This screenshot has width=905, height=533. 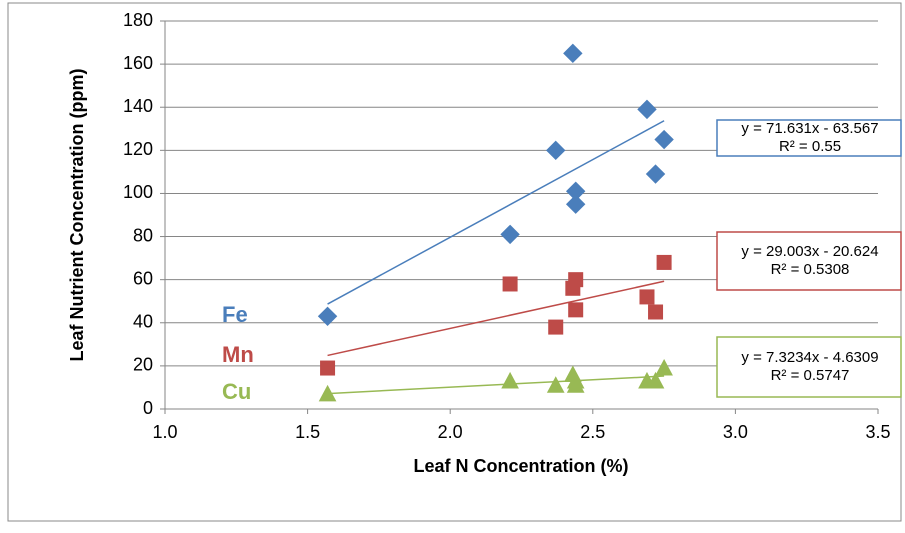 What do you see at coordinates (138, 20) in the screenshot?
I see `y-tick-label: 180` at bounding box center [138, 20].